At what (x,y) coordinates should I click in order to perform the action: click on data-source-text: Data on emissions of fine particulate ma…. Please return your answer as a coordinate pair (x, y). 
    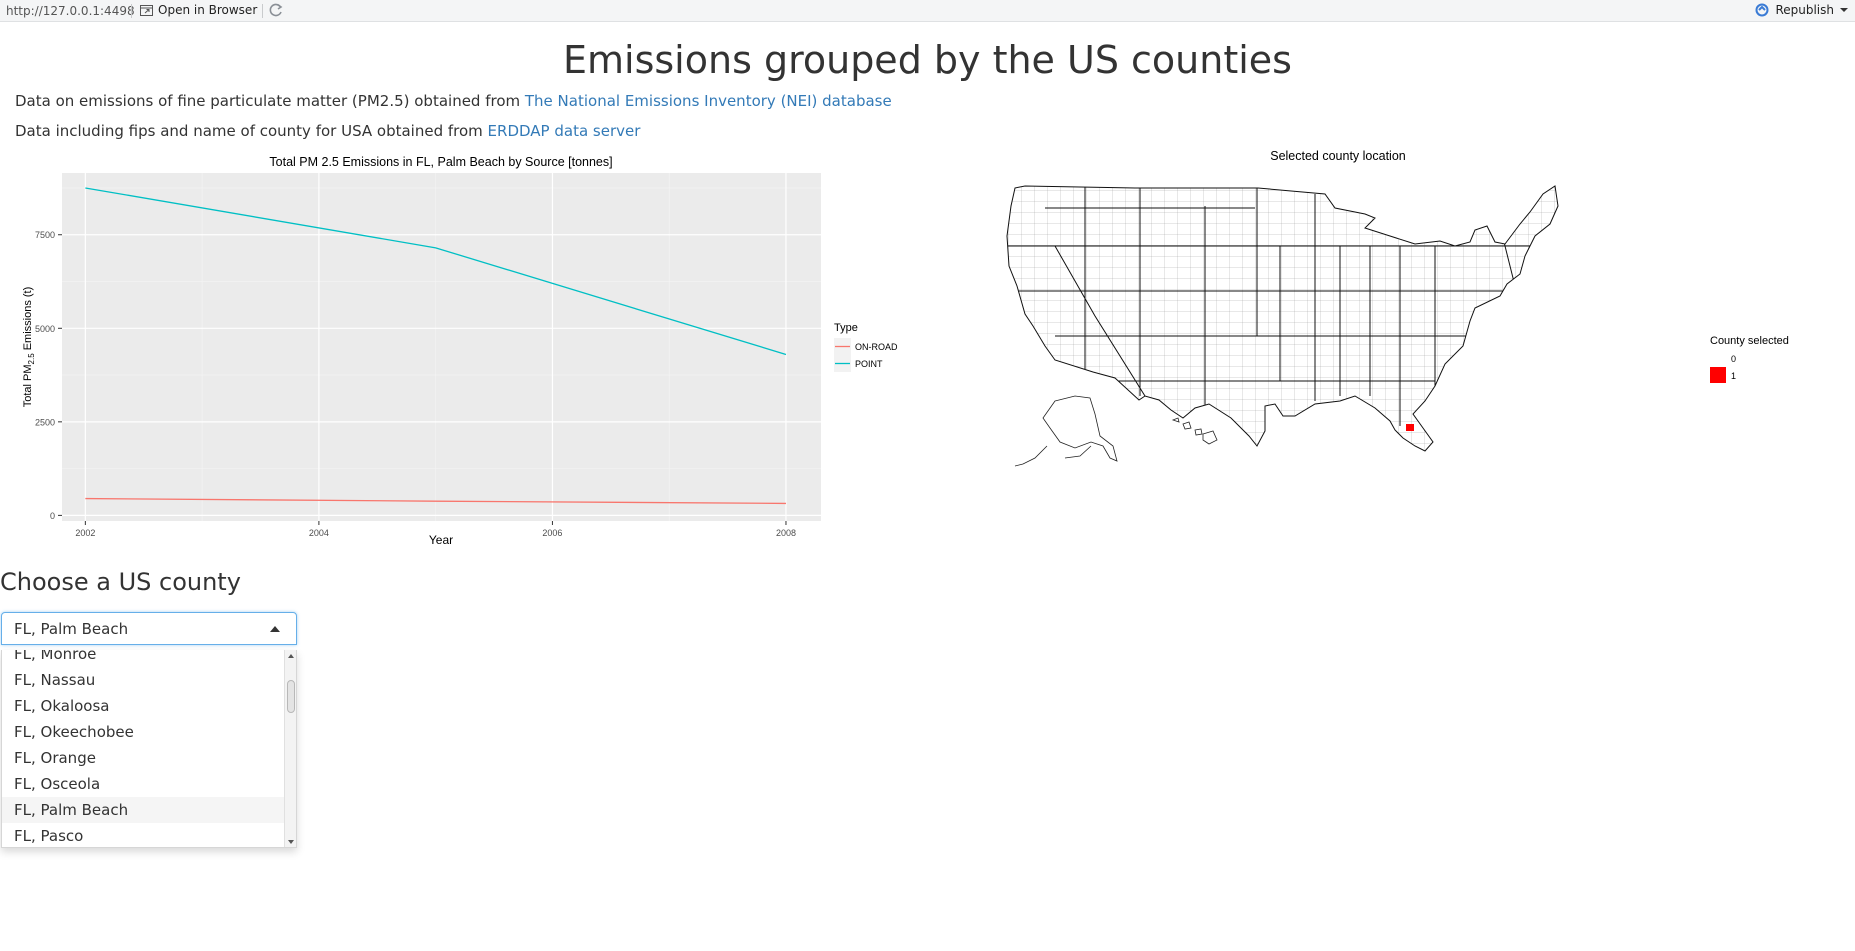
    Looking at the image, I should click on (270, 101).